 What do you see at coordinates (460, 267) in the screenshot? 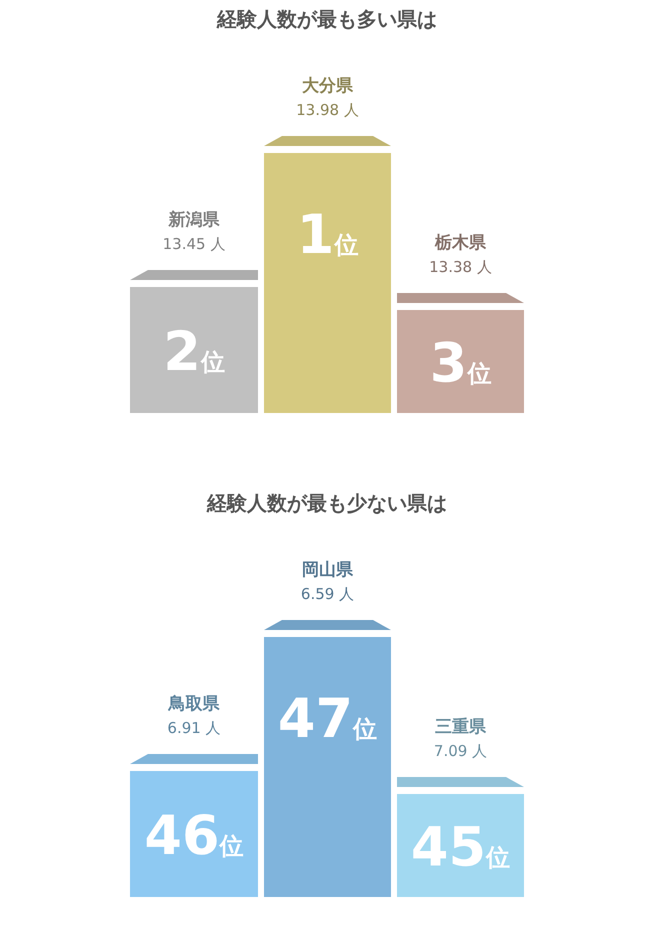
I see `data-label: 13.38 人` at bounding box center [460, 267].